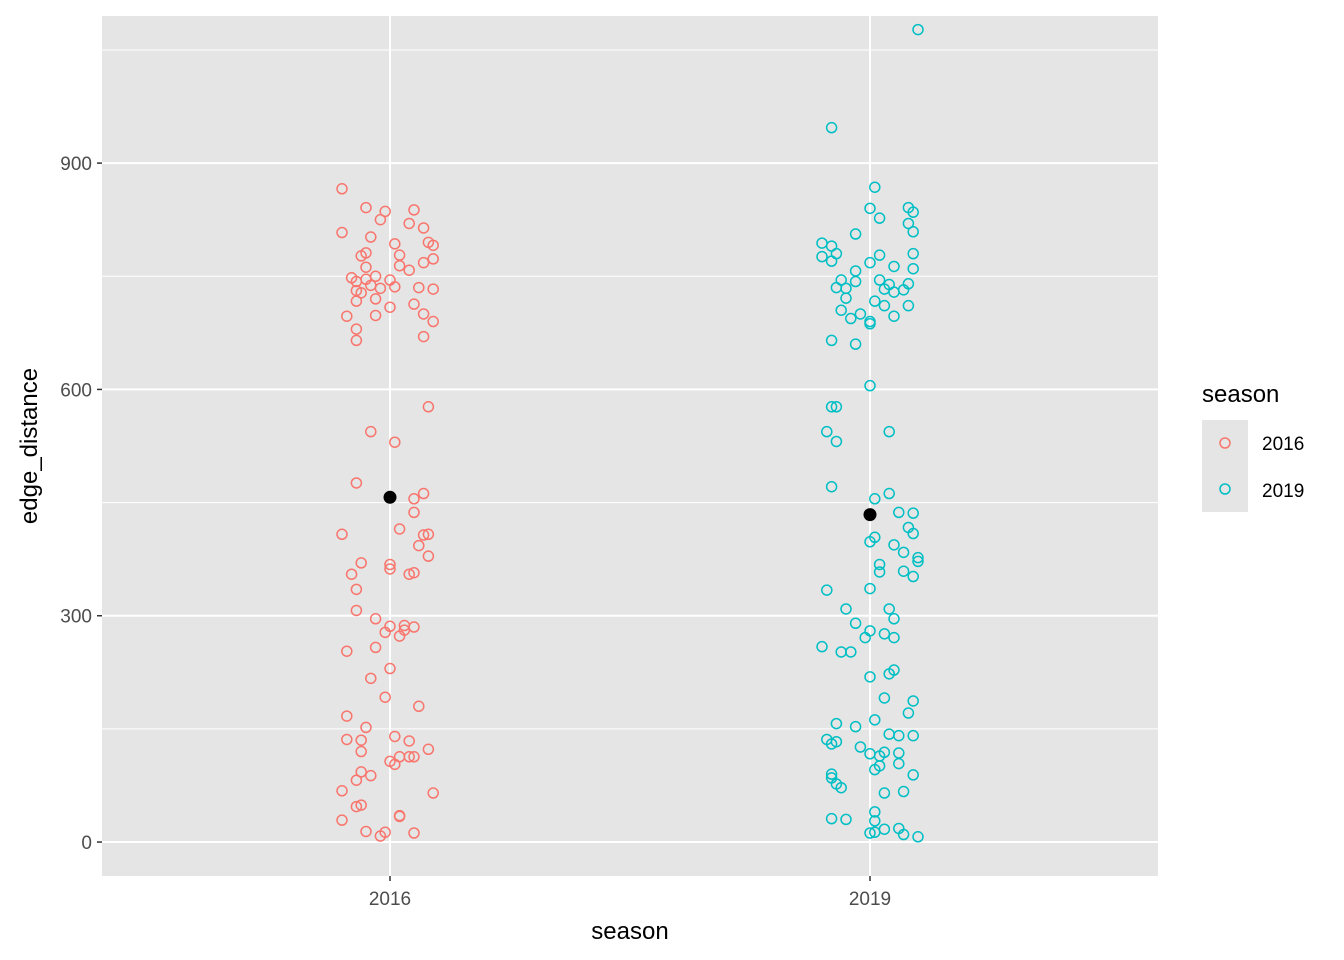  What do you see at coordinates (390, 899) in the screenshot?
I see `x-tick-label: 2016` at bounding box center [390, 899].